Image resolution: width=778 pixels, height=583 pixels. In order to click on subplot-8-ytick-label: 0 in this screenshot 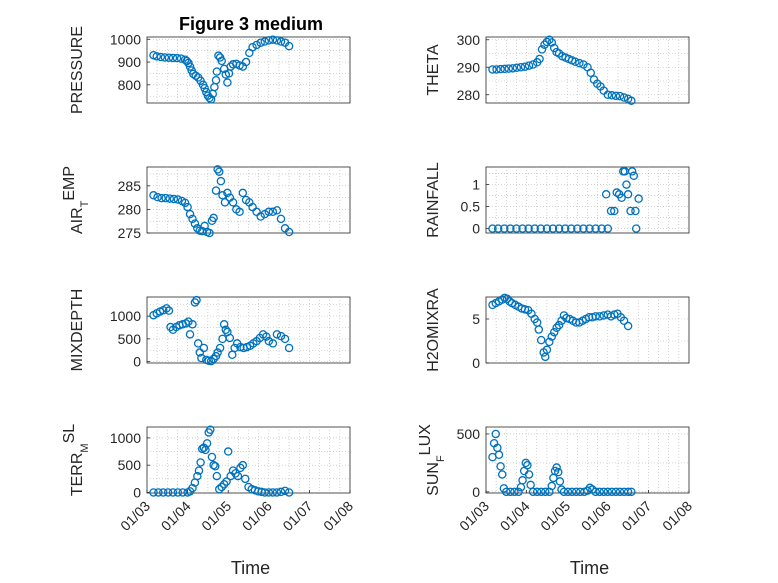, I will do `click(476, 492)`.